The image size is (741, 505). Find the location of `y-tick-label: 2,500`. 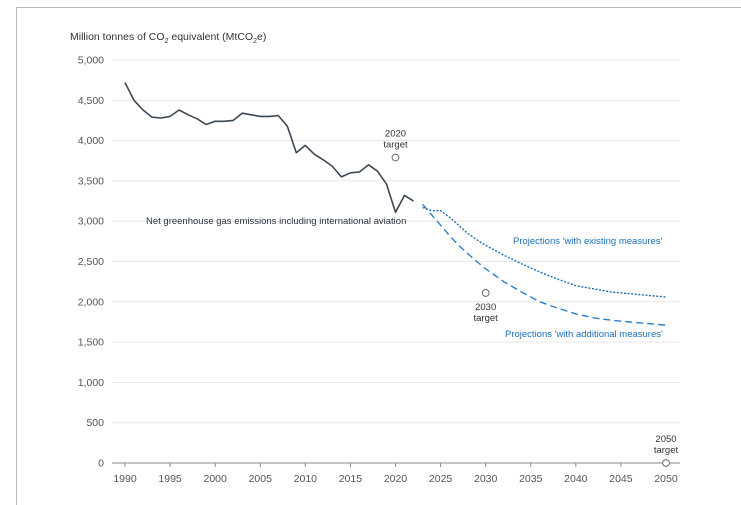

y-tick-label: 2,500 is located at coordinates (91, 262).